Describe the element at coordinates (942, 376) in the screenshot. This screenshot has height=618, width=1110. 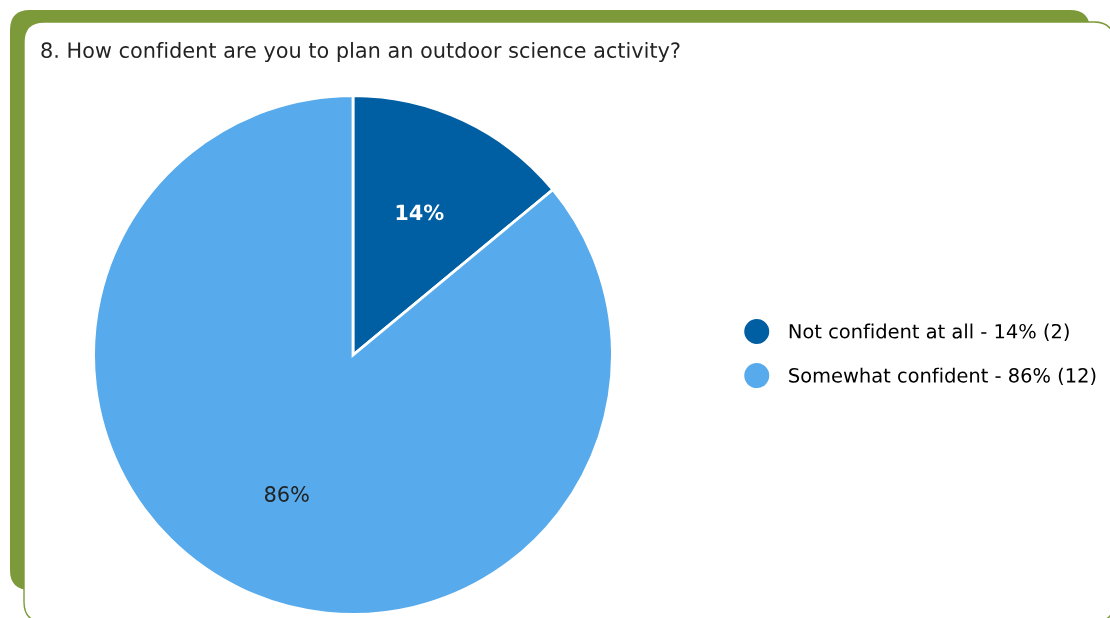
I see `legend-label: Somewhat confident - 86% (12)` at that location.